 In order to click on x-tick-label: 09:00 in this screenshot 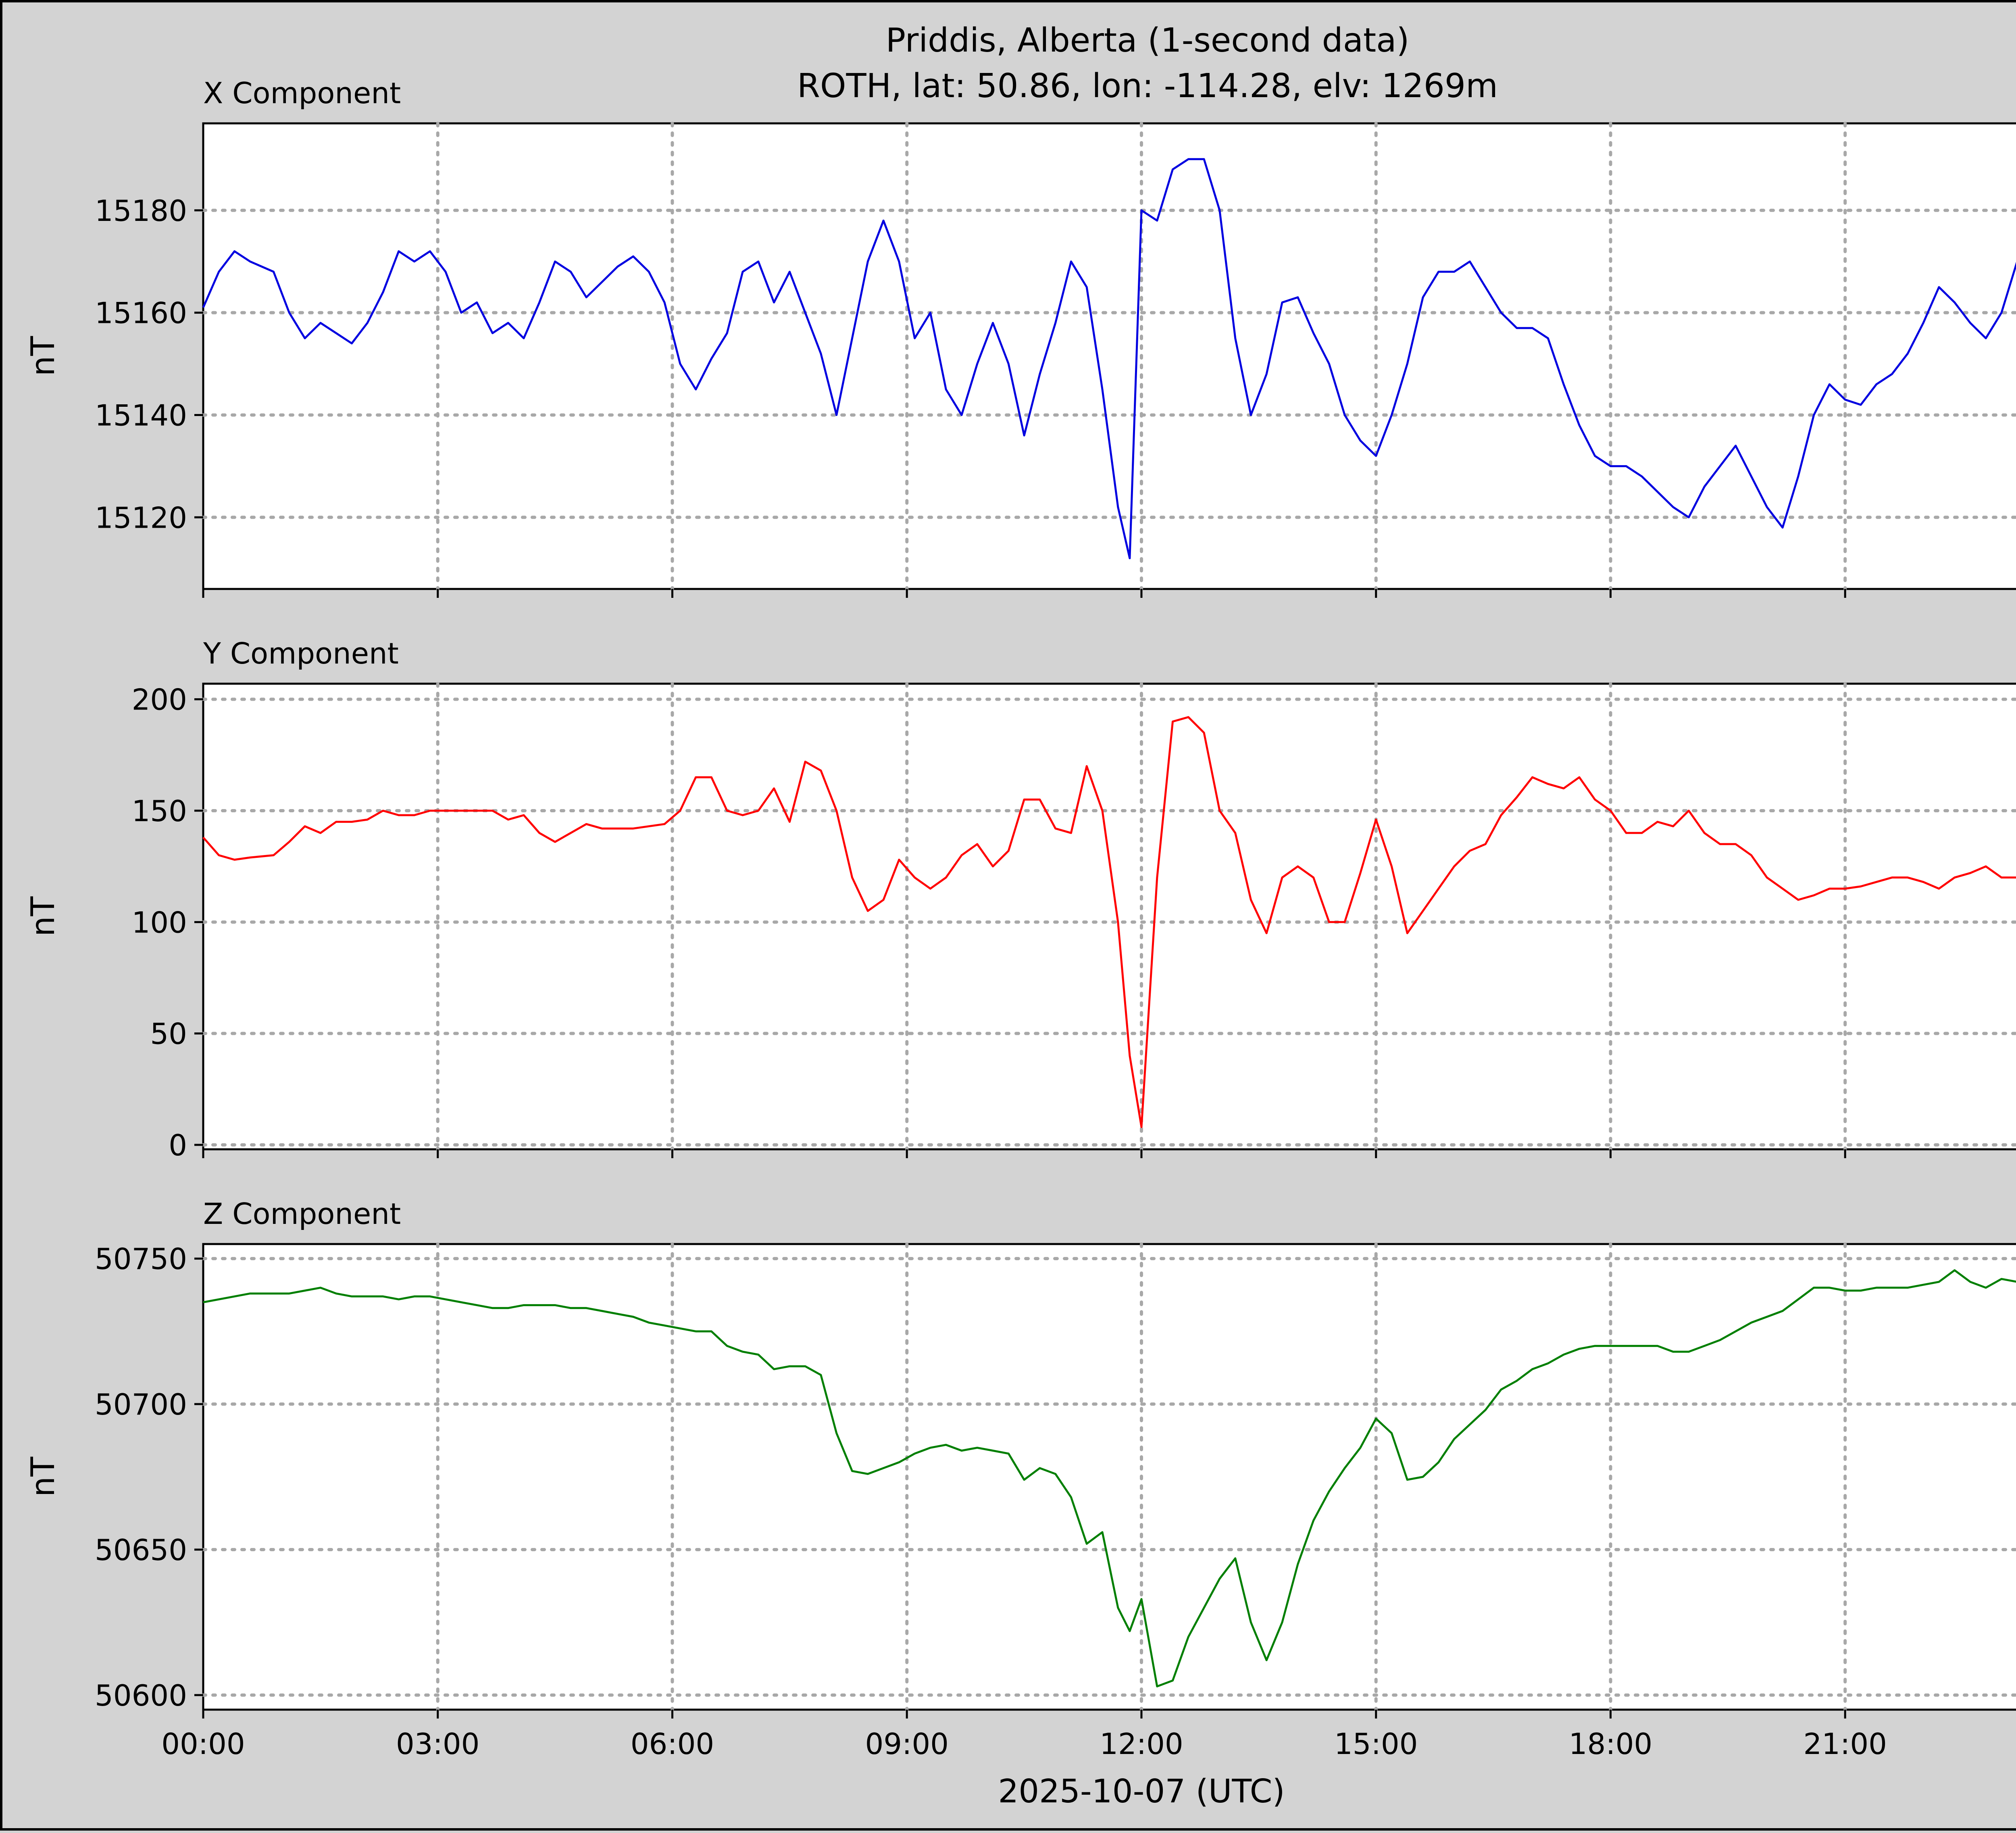, I will do `click(907, 1744)`.